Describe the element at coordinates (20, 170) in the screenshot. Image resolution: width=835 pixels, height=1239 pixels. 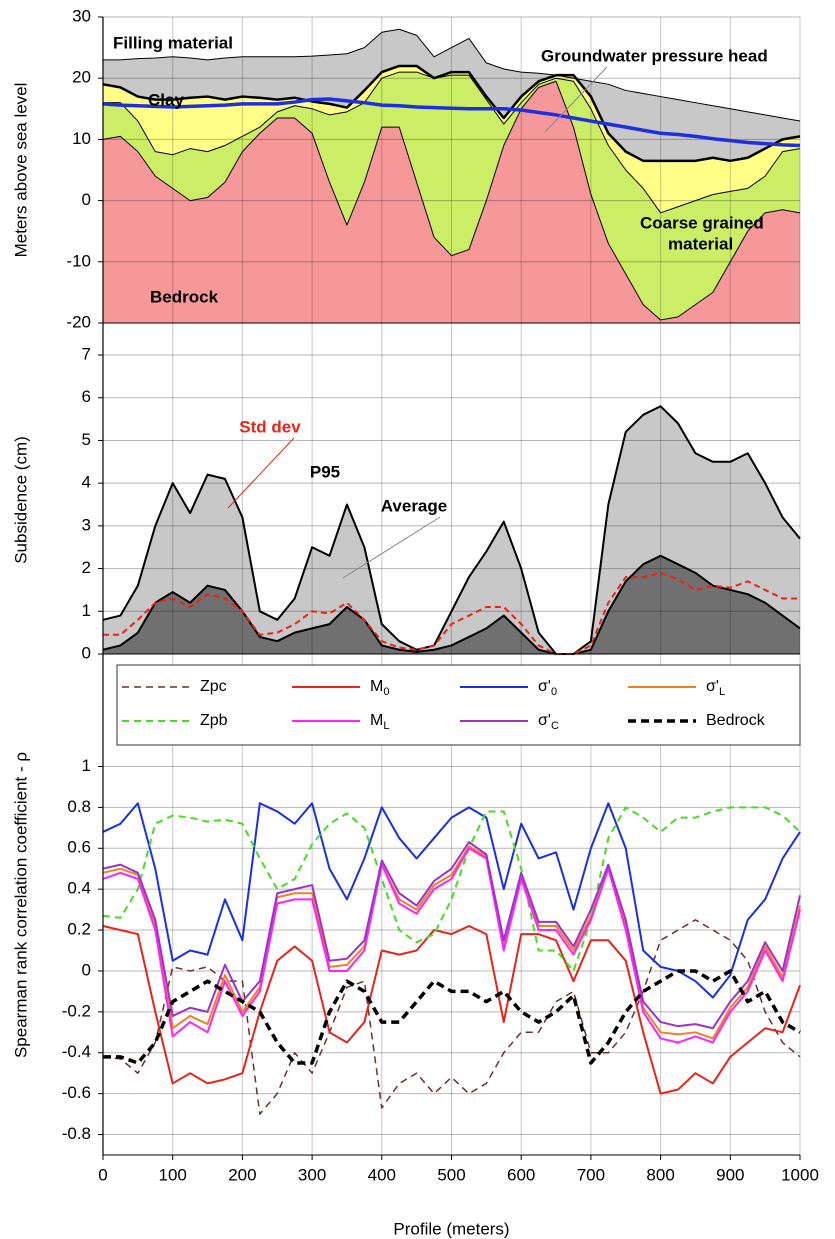
I see `y-axis-title: Meters above sea level` at that location.